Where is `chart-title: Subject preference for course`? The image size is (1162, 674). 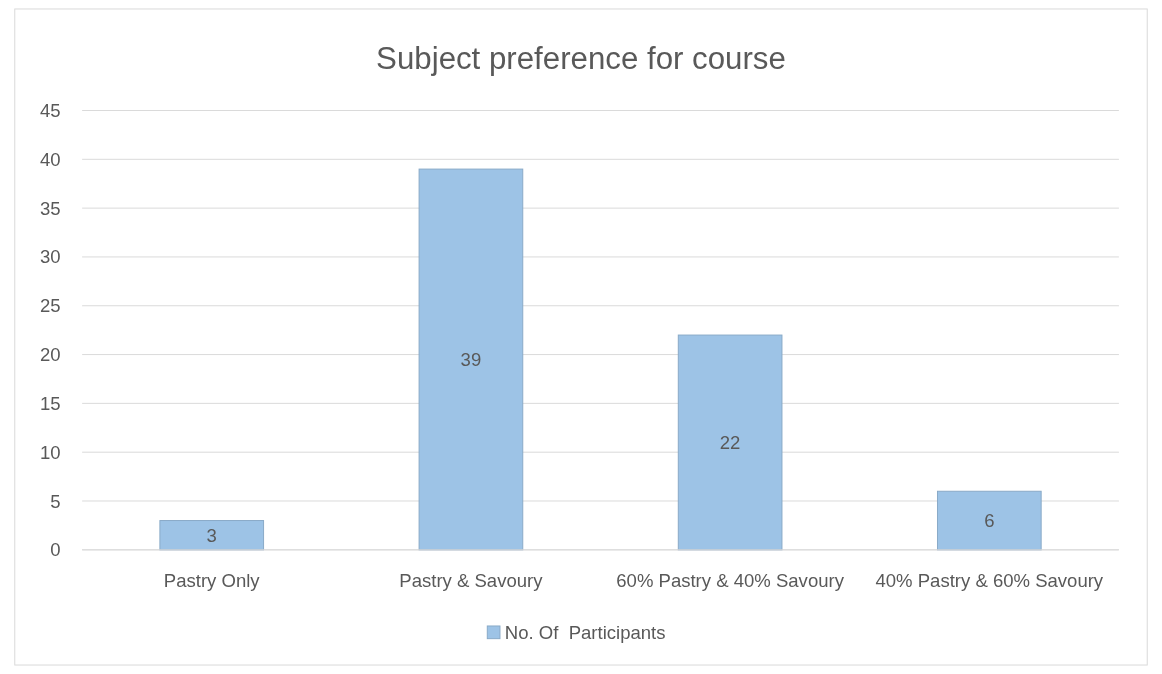 chart-title: Subject preference for course is located at coordinates (581, 58).